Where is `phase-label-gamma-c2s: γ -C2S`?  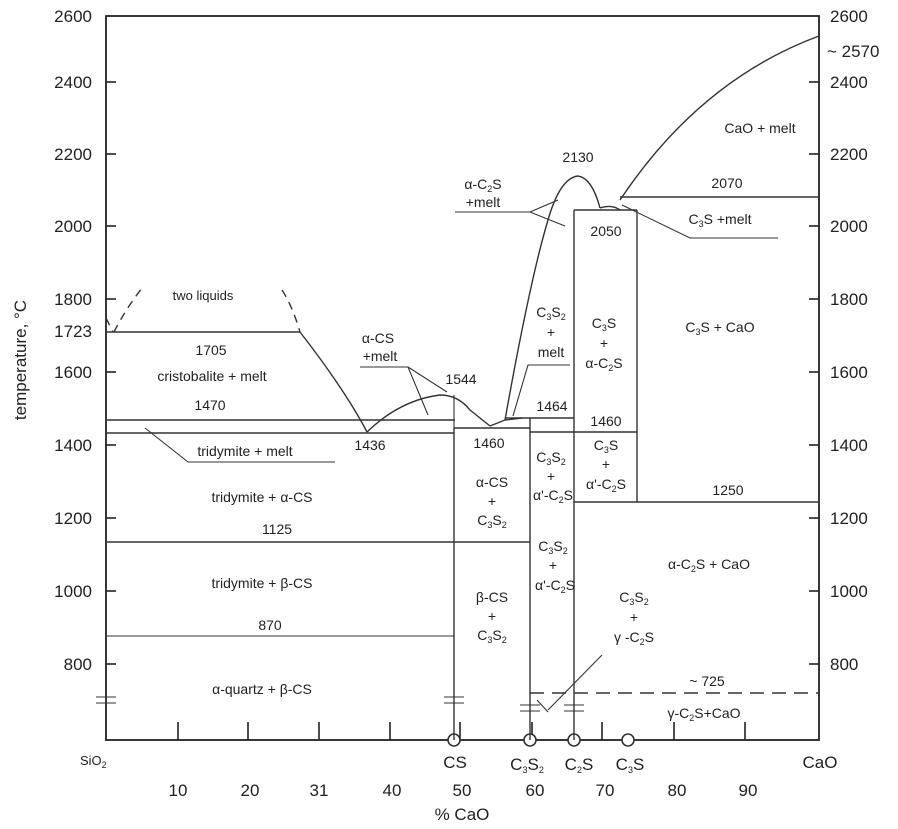 phase-label-gamma-c2s: γ -C2S is located at coordinates (634, 638).